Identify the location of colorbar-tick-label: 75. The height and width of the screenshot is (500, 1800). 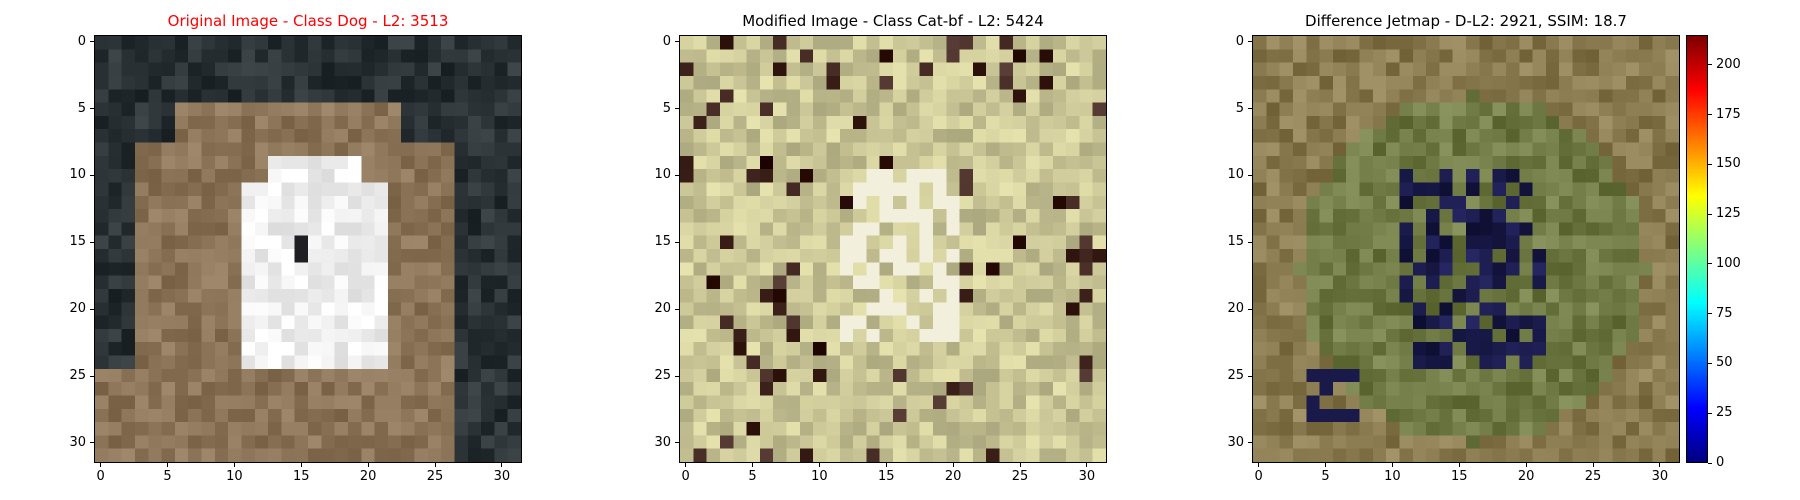
(1724, 313).